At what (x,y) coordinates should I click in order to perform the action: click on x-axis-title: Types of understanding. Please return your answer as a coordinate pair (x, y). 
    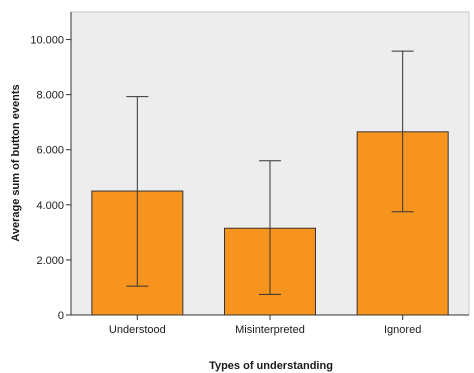
    Looking at the image, I should click on (271, 366).